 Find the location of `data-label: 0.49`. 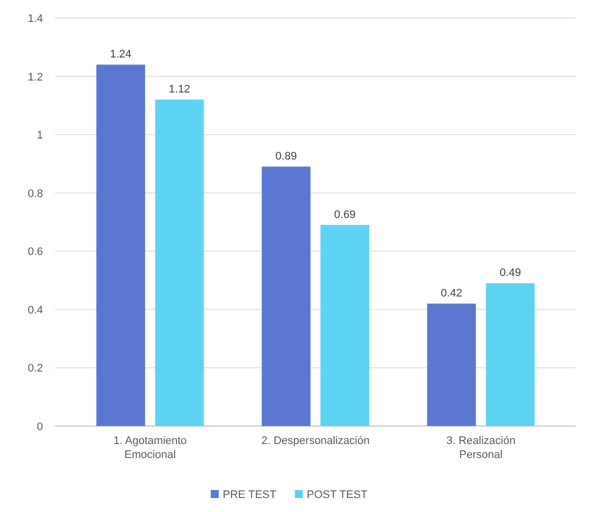

data-label: 0.49 is located at coordinates (510, 273).